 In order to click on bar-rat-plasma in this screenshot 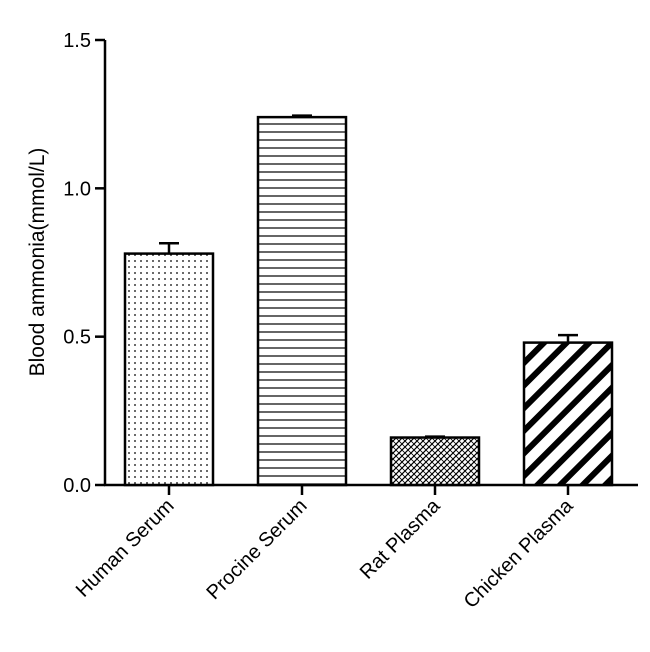, I will do `click(435, 461)`.